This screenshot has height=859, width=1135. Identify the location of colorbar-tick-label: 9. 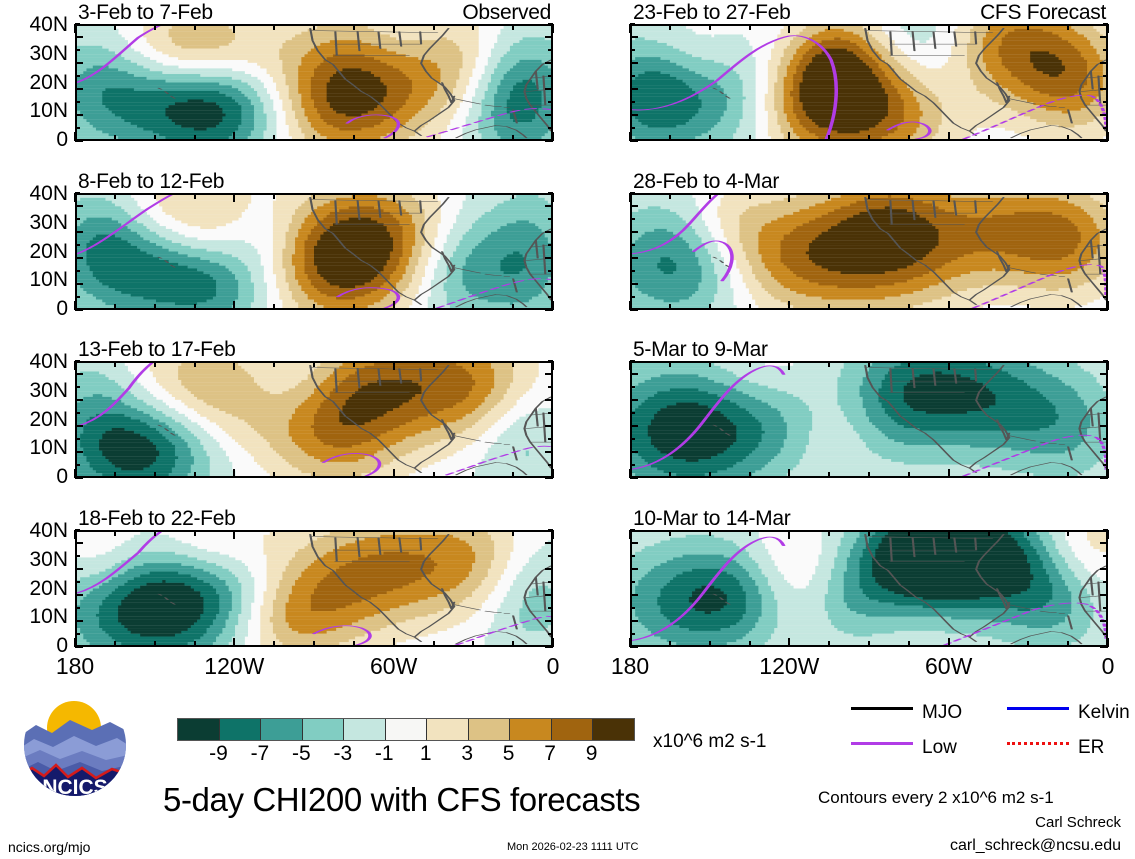
(591, 753).